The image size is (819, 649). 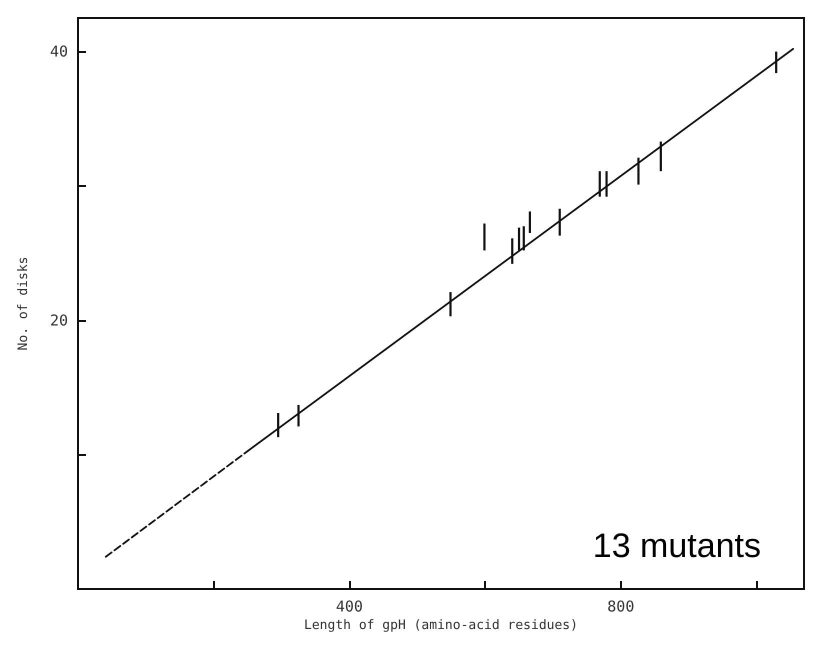 I want to click on x-axis-title: Length of gpH (amino-acid residues), so click(x=441, y=625).